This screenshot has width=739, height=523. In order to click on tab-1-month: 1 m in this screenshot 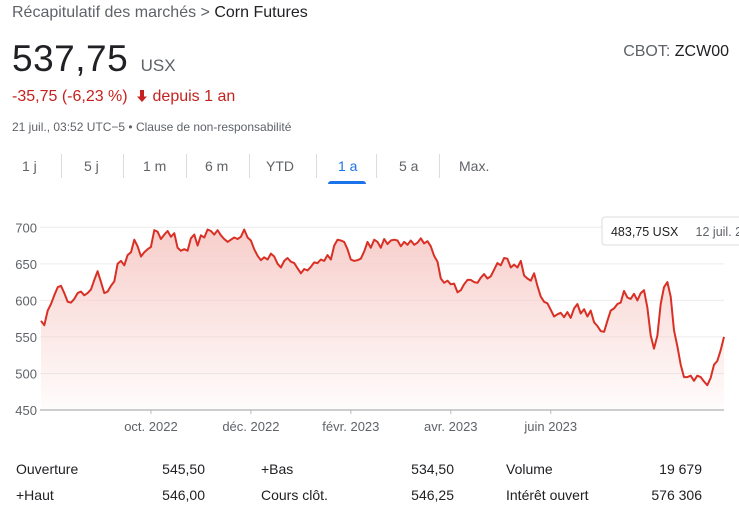, I will do `click(155, 166)`.